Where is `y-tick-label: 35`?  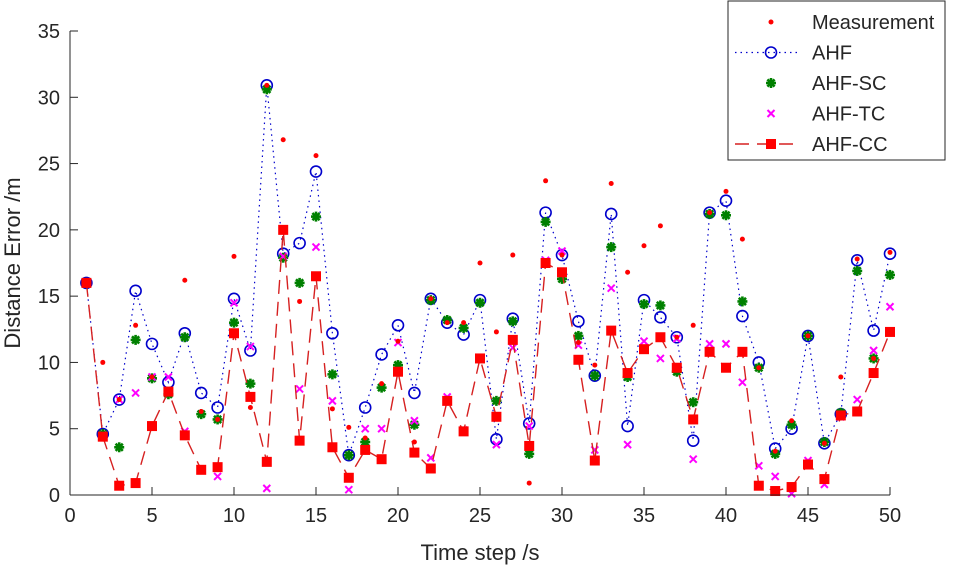
y-tick-label: 35 is located at coordinates (49, 32).